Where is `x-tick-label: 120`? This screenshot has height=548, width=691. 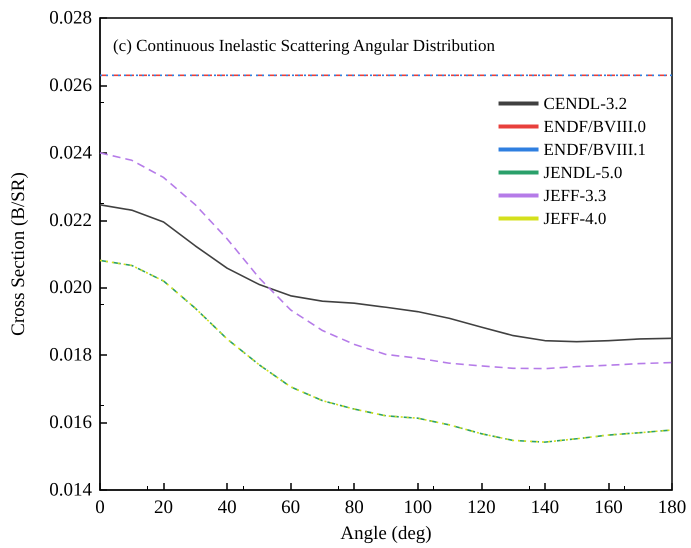
x-tick-label: 120 is located at coordinates (481, 507).